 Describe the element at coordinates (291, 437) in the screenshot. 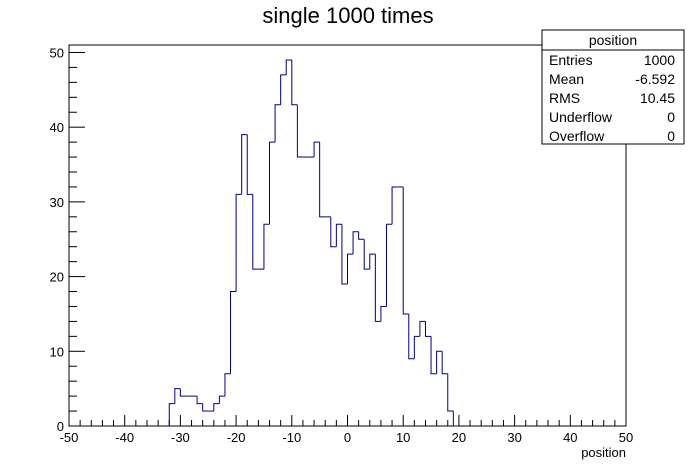

I see `x-tick-label: -10` at that location.